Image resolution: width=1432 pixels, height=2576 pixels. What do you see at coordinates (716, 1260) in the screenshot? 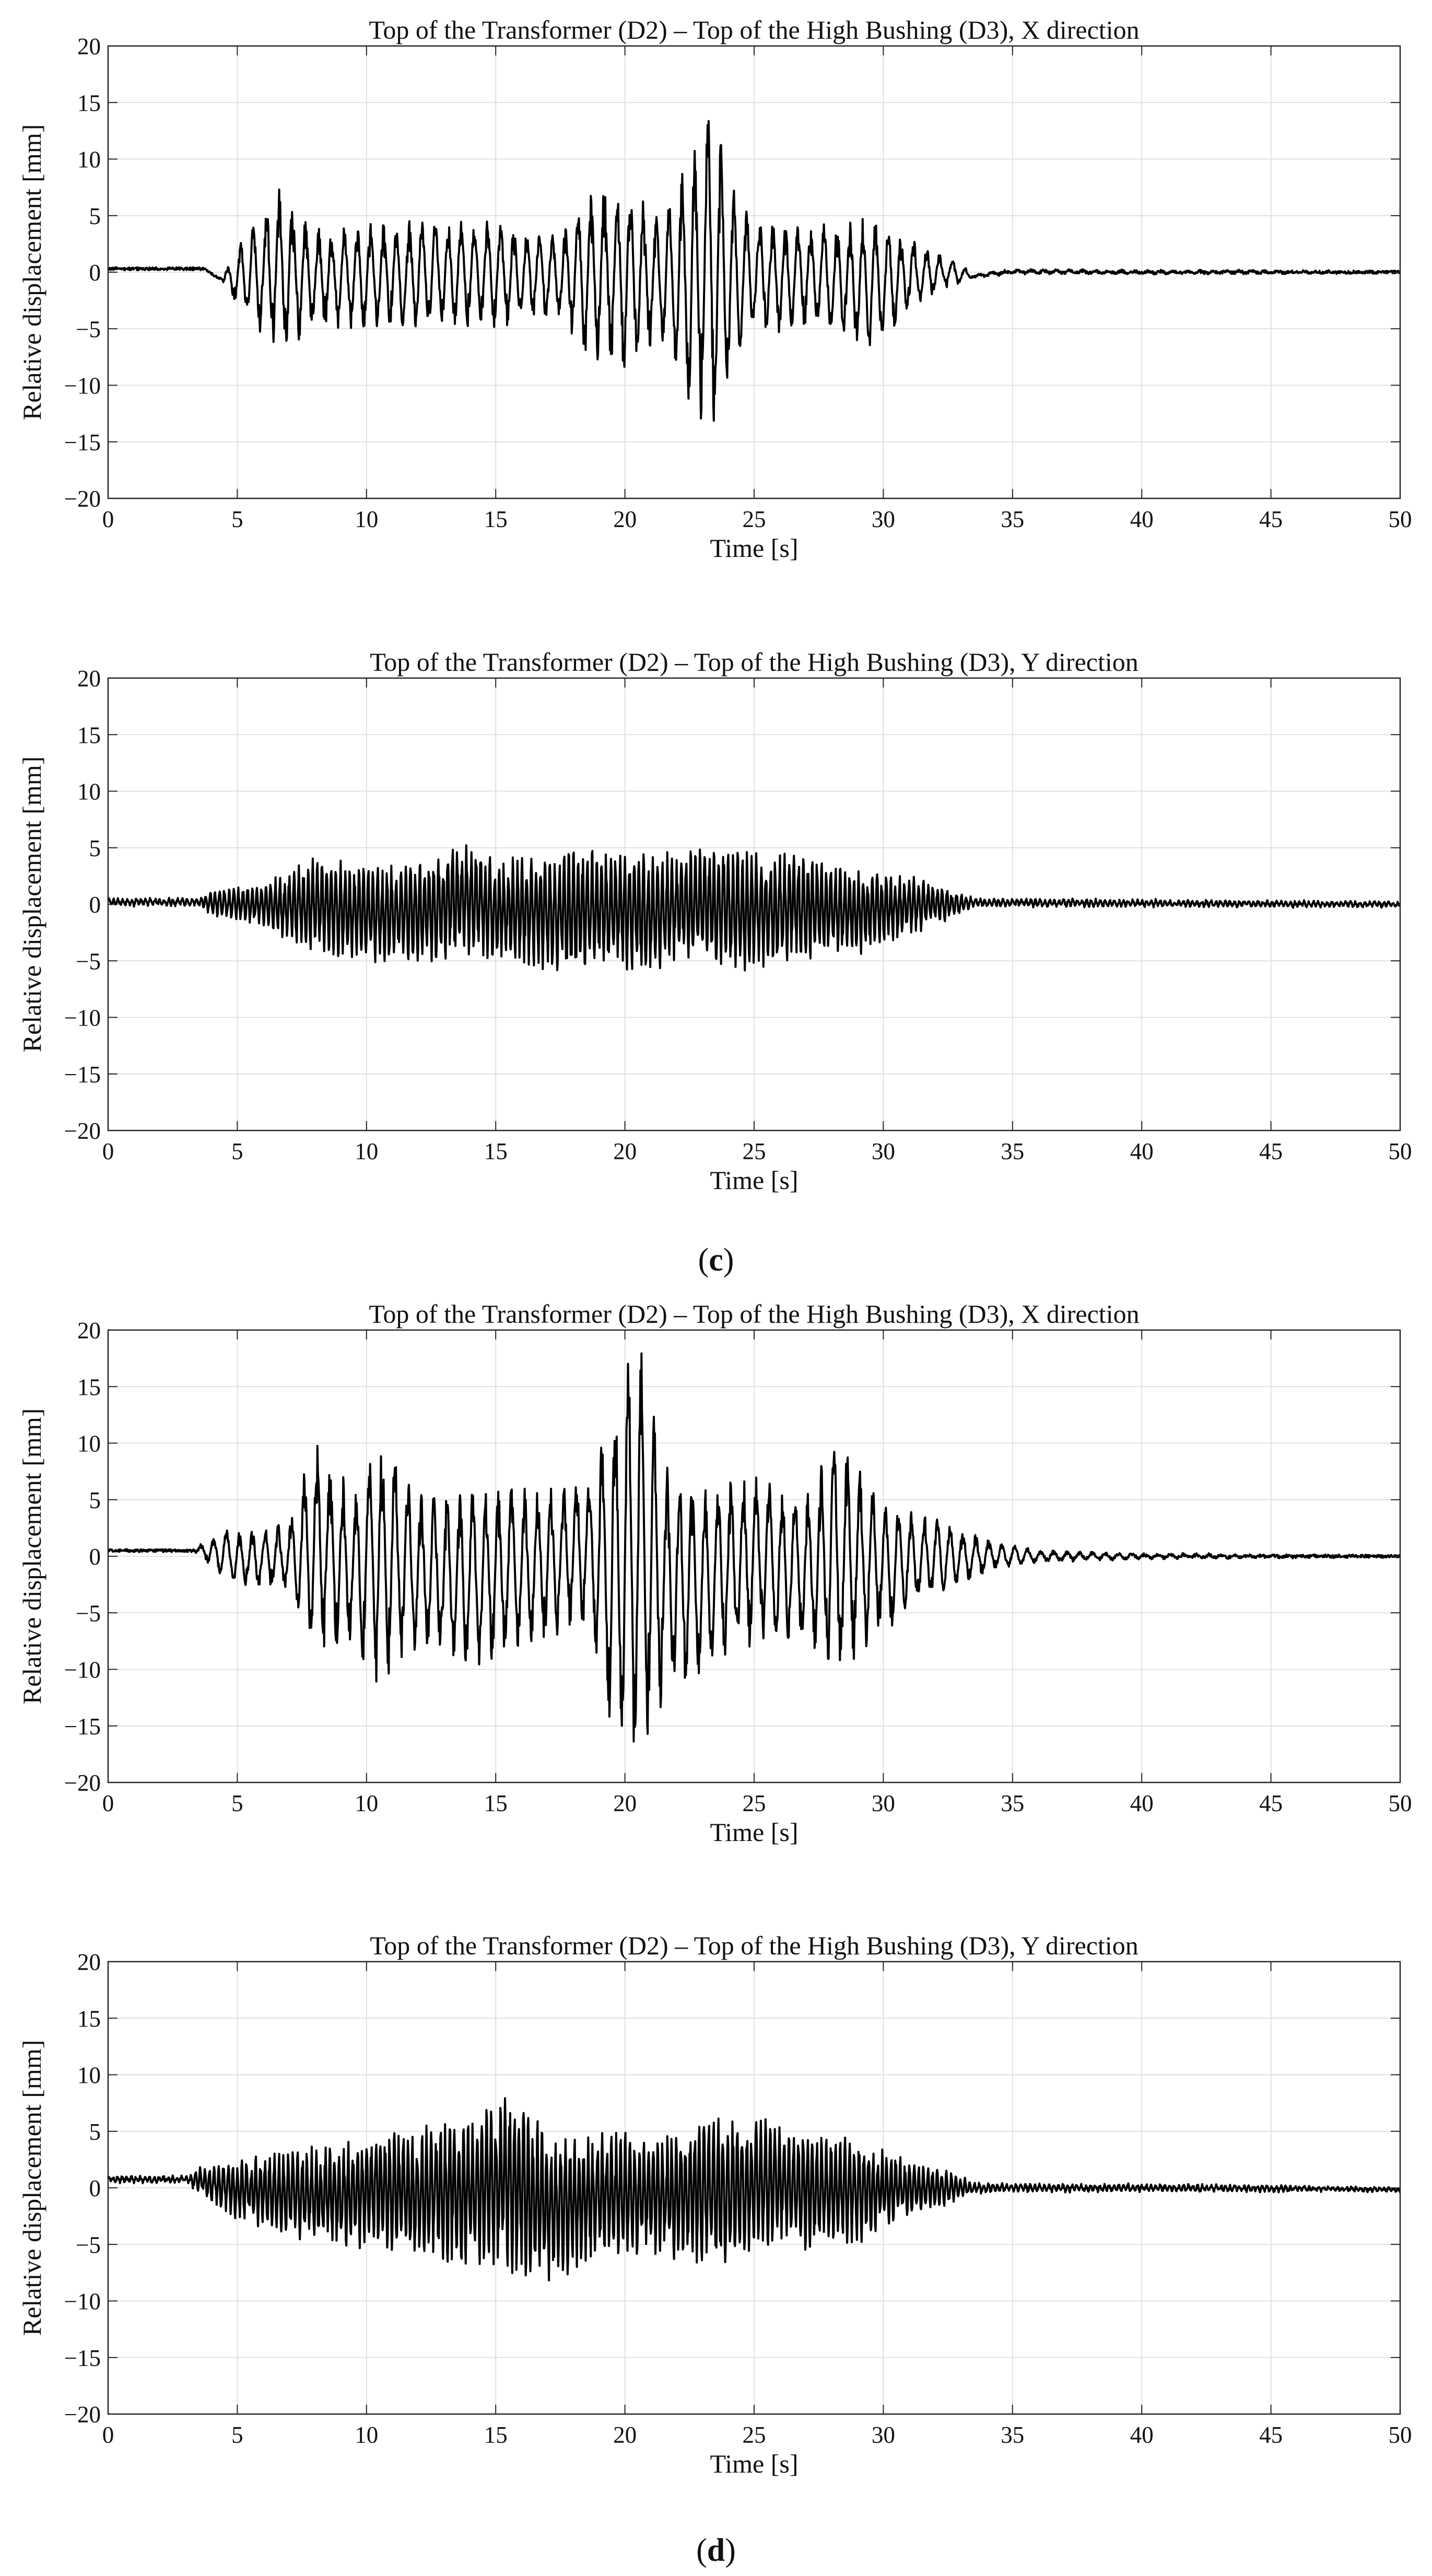
I see `panel-label-c: (c)` at bounding box center [716, 1260].